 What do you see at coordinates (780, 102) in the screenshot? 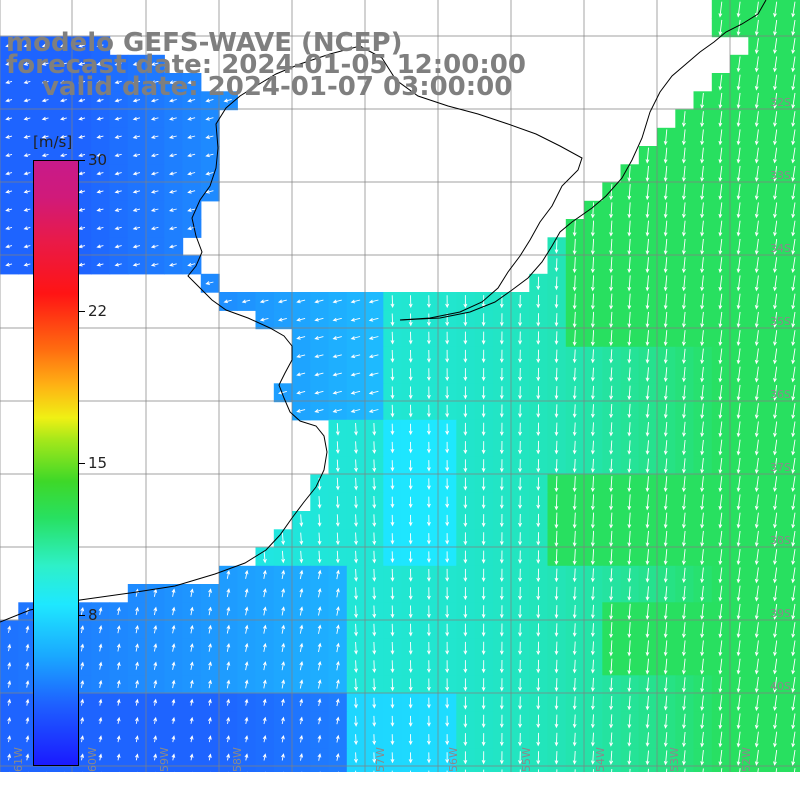
I see `lat-label: 32S` at bounding box center [780, 102].